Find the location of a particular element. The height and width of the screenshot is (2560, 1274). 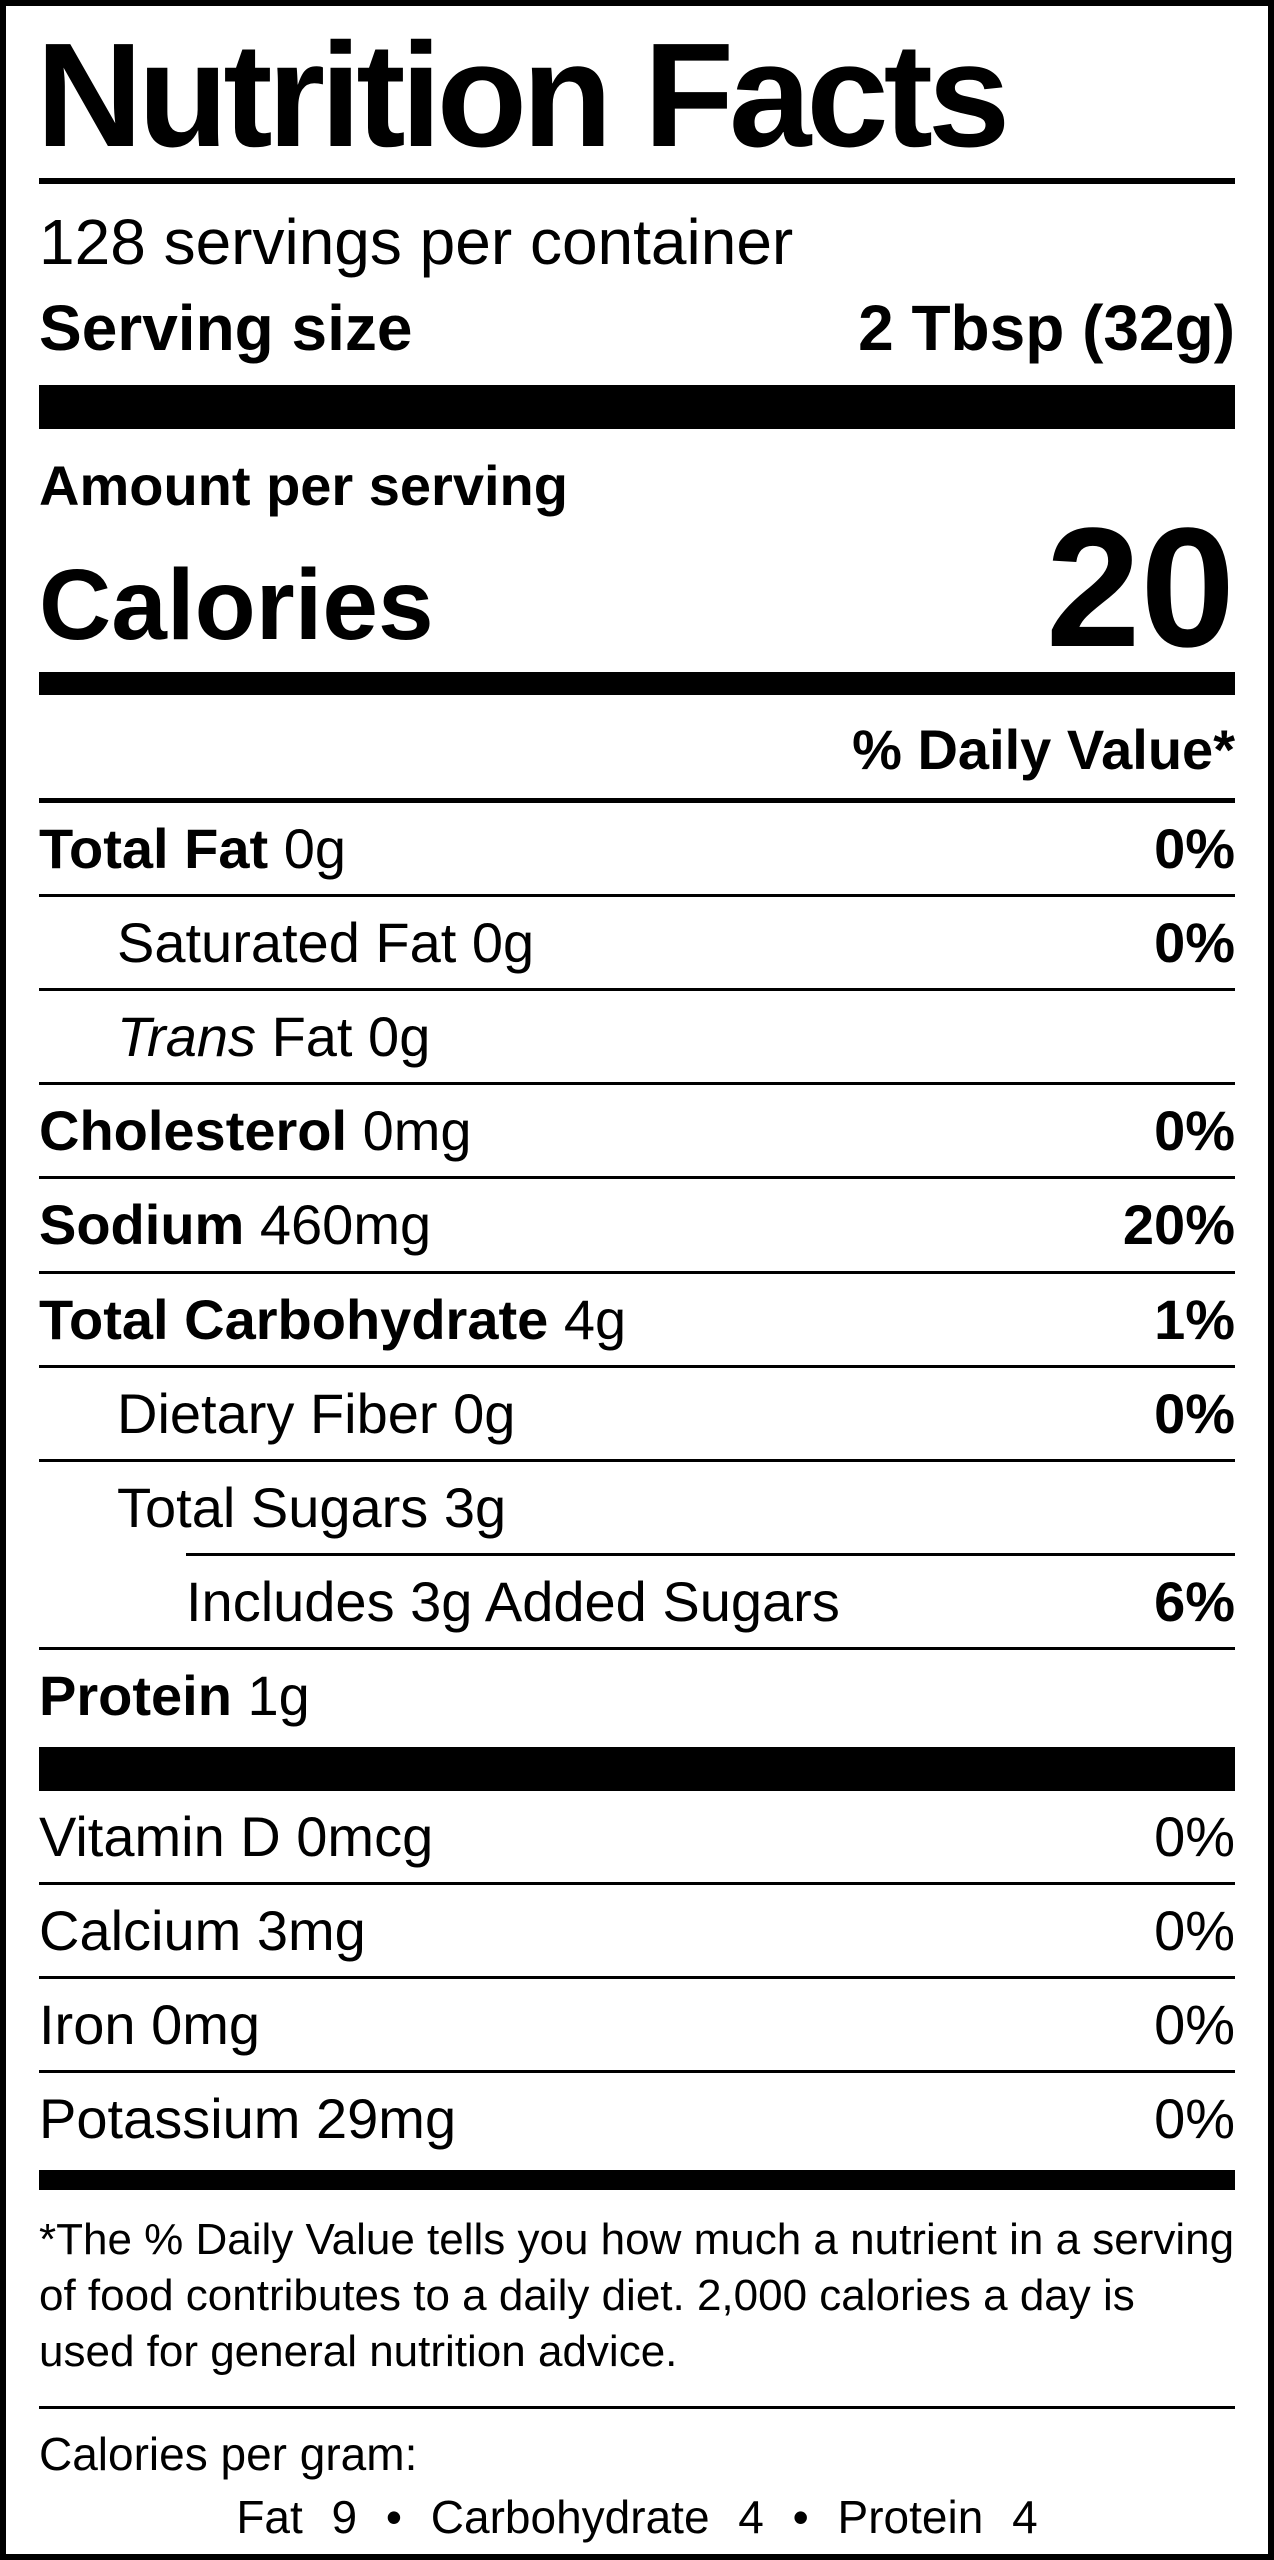

micronutrient-row-iron: Iron 0mg 0% is located at coordinates (637, 2026).